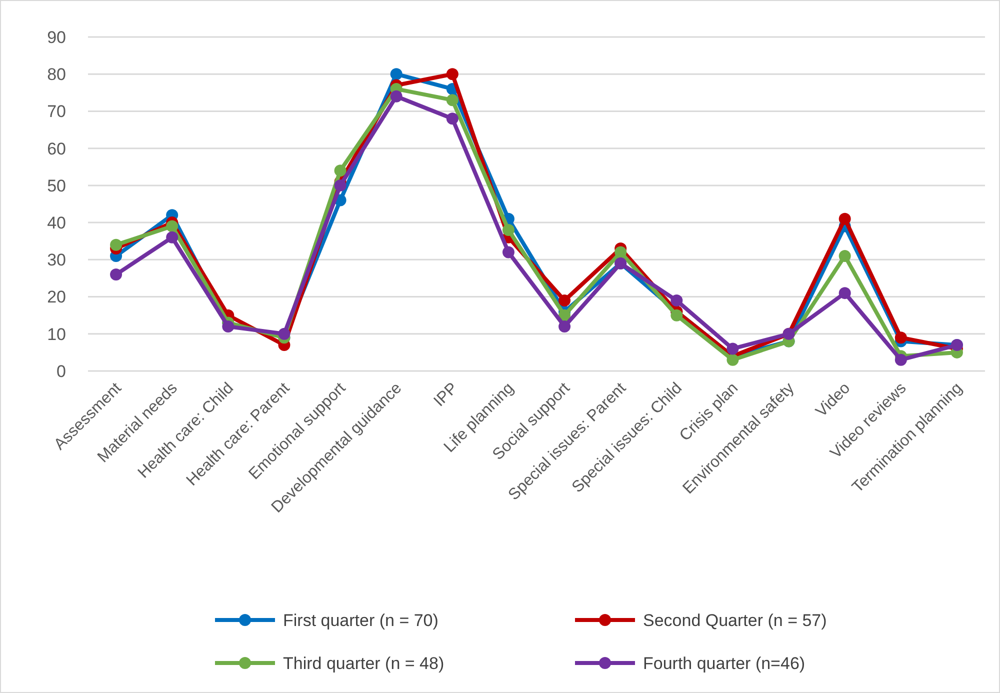 The image size is (1000, 693). Describe the element at coordinates (446, 395) in the screenshot. I see `x-tick-label: IPP` at that location.